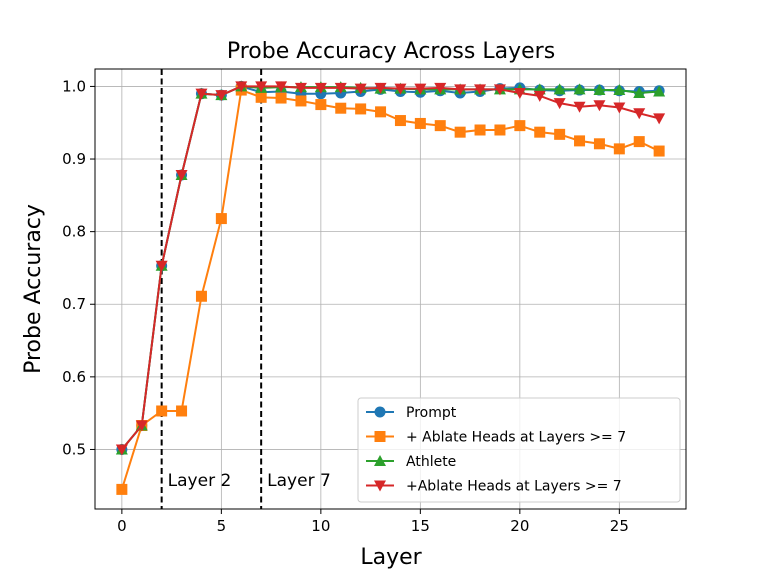  Describe the element at coordinates (200, 481) in the screenshot. I see `vline-annotation: Layer 2` at that location.